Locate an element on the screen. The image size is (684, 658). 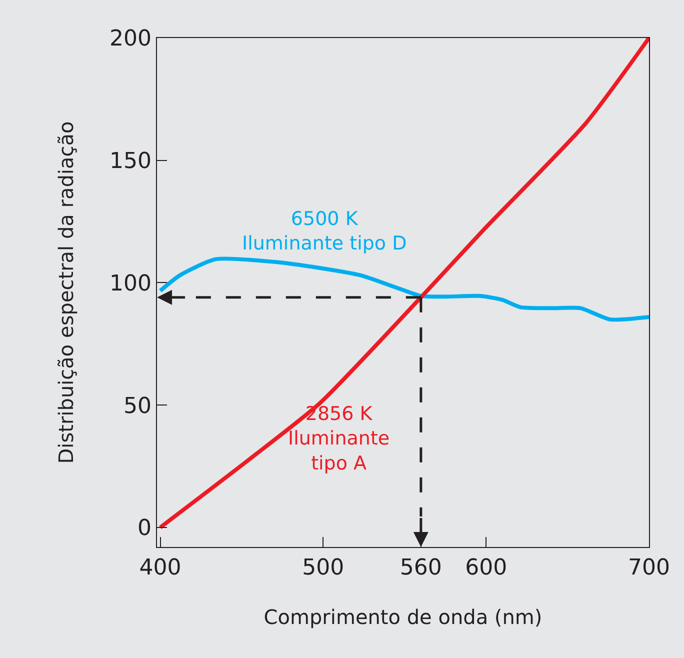
y-axis-title: Distribuição espectral da radiação is located at coordinates (66, 292).